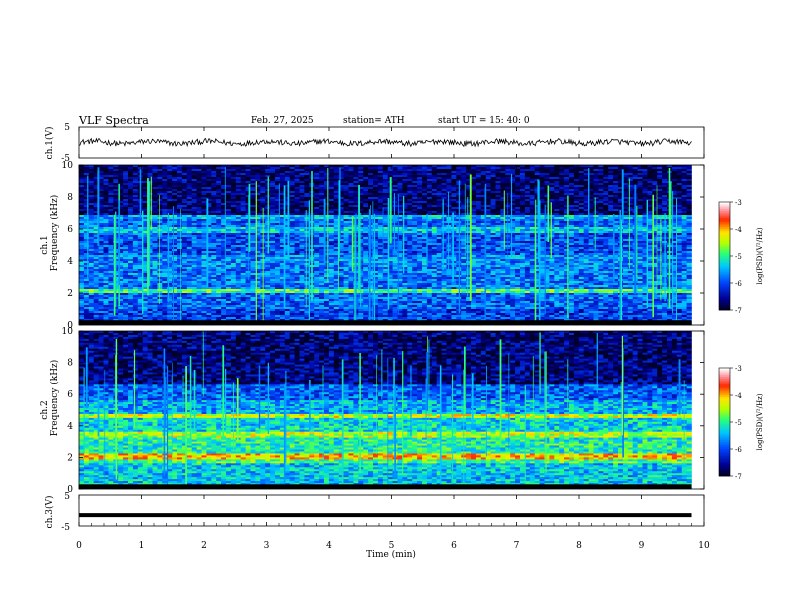 The image size is (792, 612). Describe the element at coordinates (374, 121) in the screenshot. I see `station-label: station= ATH` at that location.